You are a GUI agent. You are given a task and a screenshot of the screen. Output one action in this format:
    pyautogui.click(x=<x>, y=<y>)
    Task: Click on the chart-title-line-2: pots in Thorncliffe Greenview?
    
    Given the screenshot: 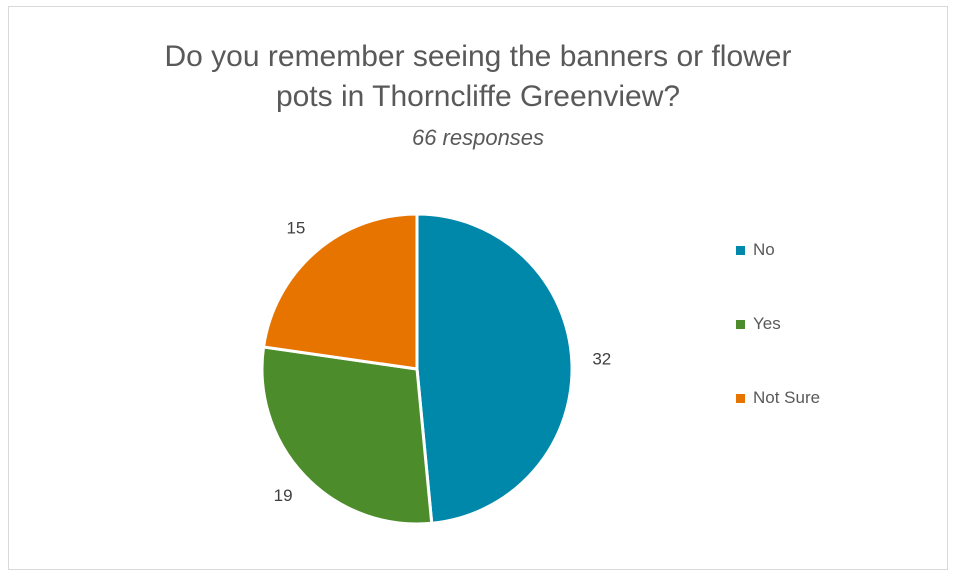 What is the action you would take?
    pyautogui.click(x=478, y=96)
    